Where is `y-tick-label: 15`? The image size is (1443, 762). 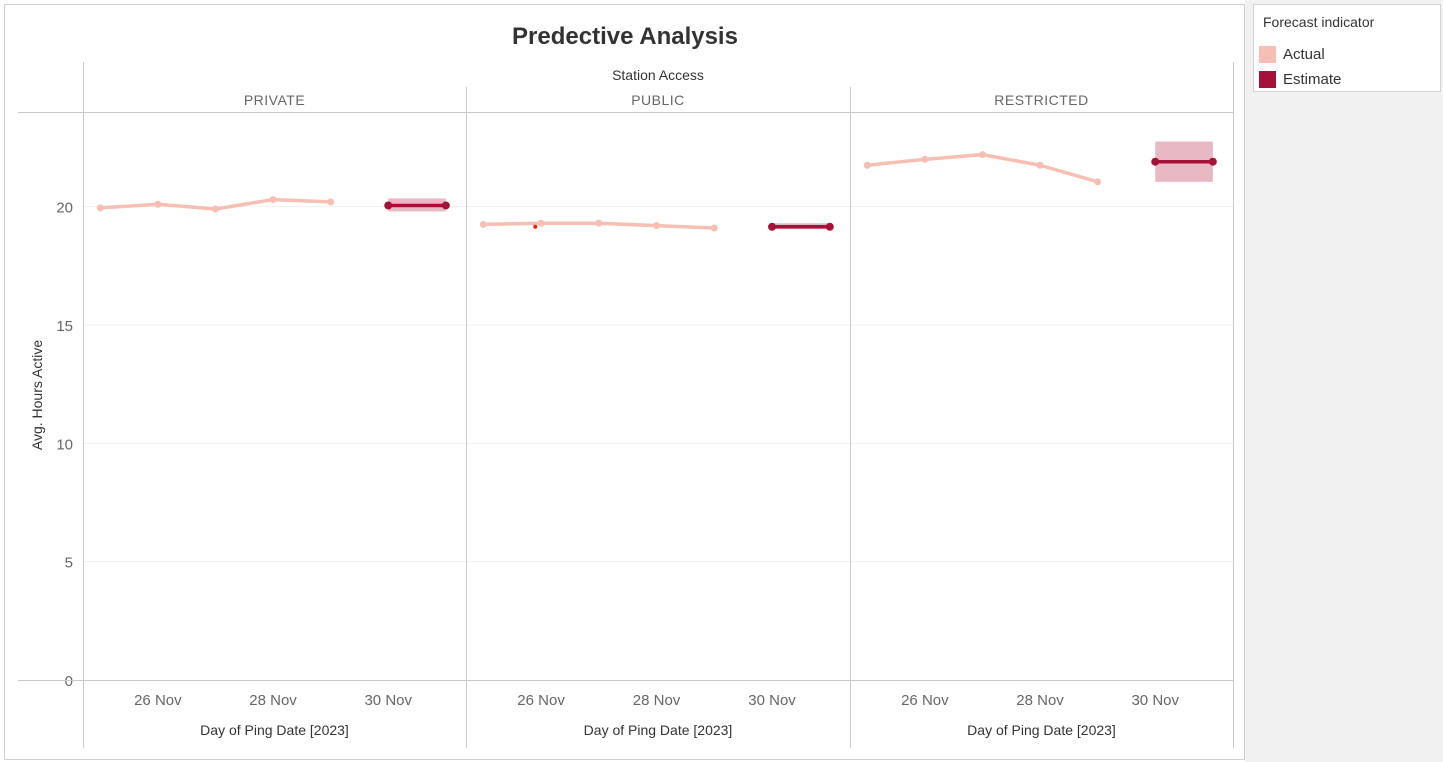
y-tick-label: 15 is located at coordinates (64, 326).